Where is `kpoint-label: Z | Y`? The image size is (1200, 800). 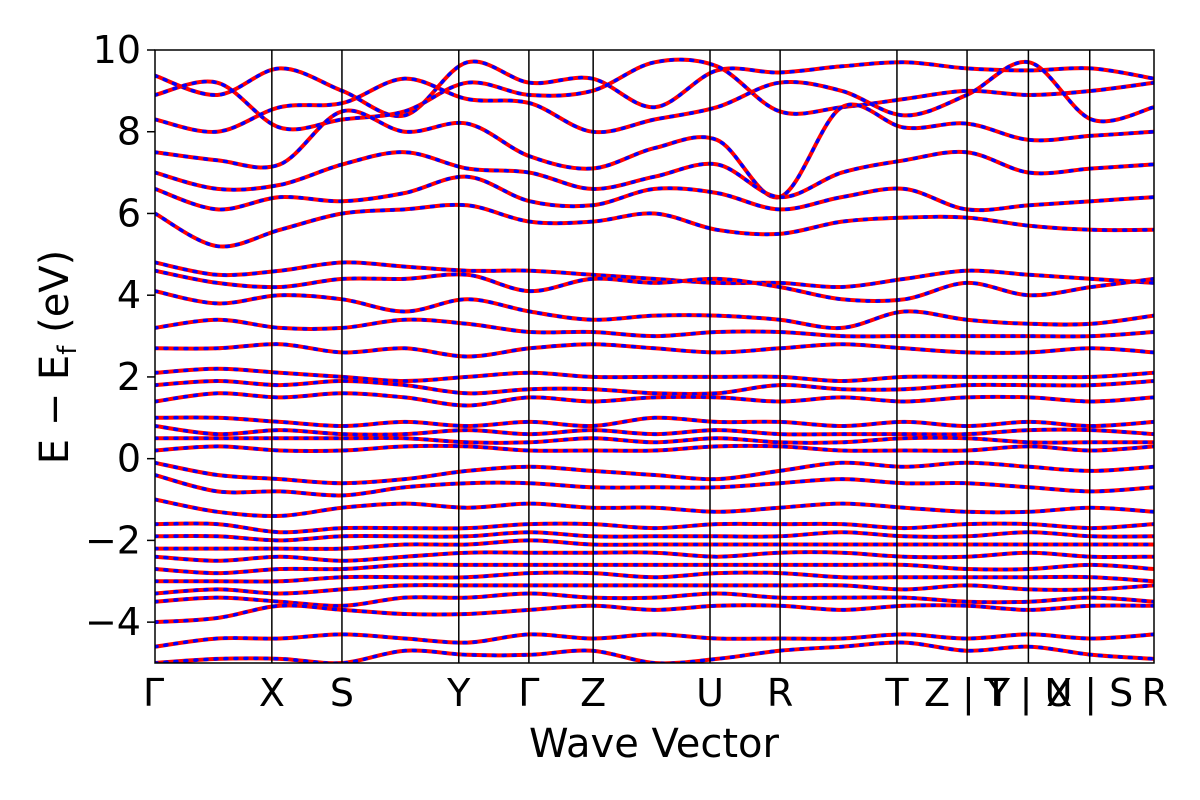
kpoint-label: Z | Y is located at coordinates (967, 693).